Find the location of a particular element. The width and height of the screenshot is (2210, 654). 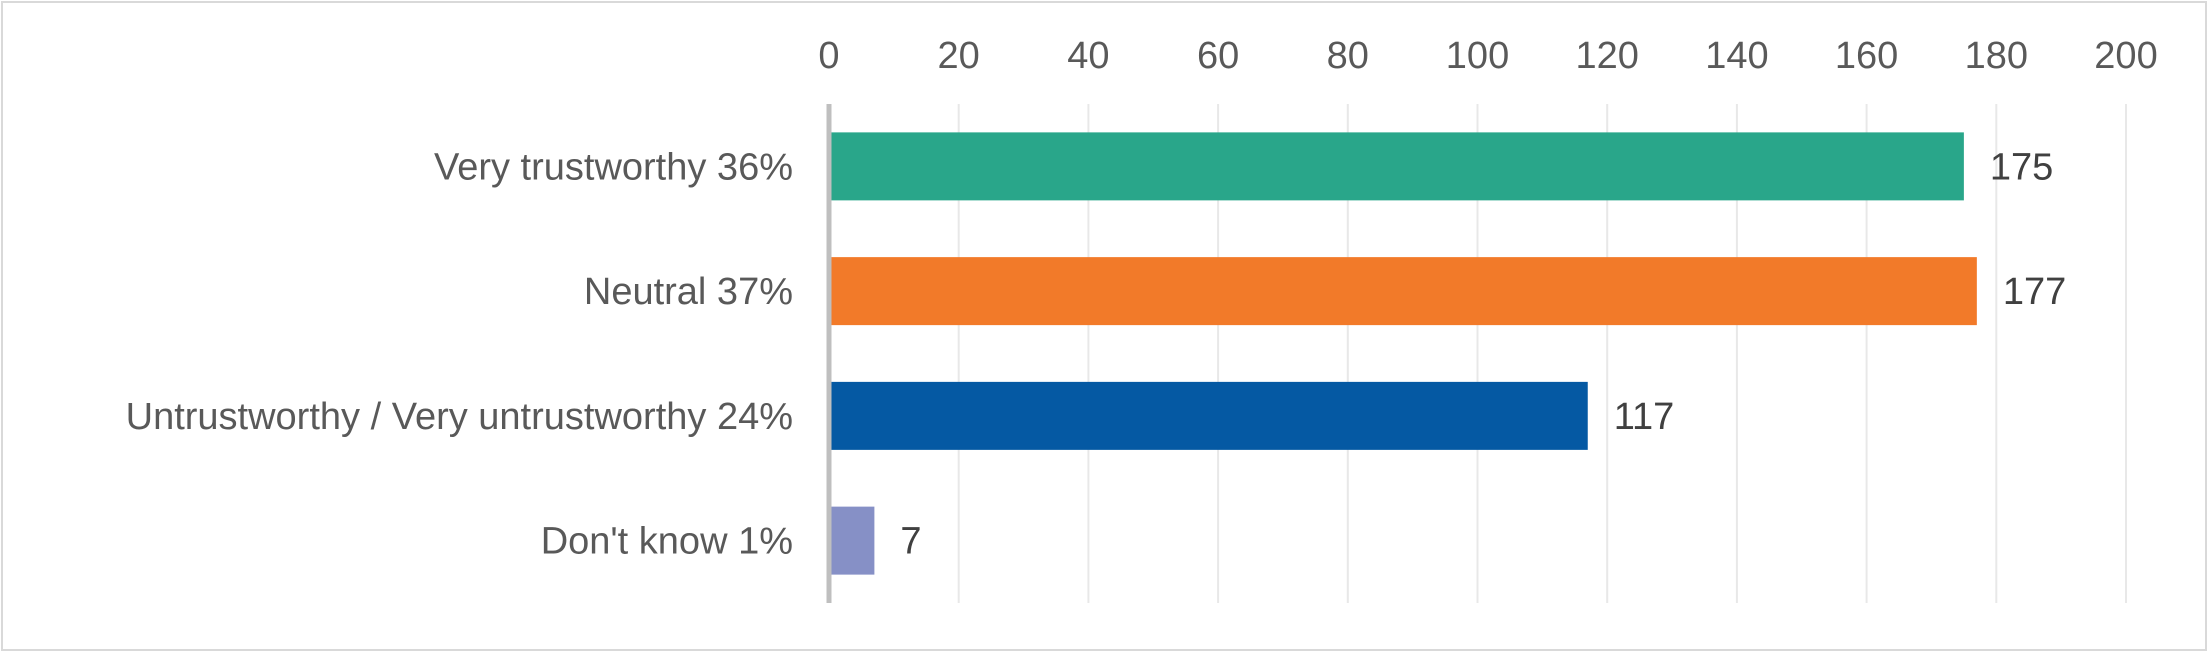

x-tick-label: 0 is located at coordinates (828, 56).